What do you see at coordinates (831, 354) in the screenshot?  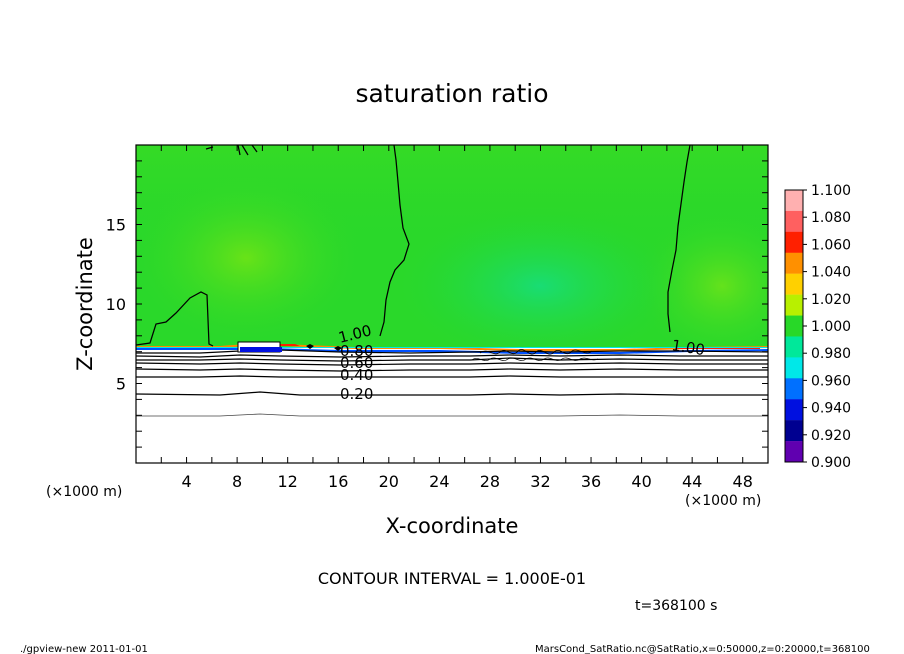 I see `colorbar-label: 0.980` at bounding box center [831, 354].